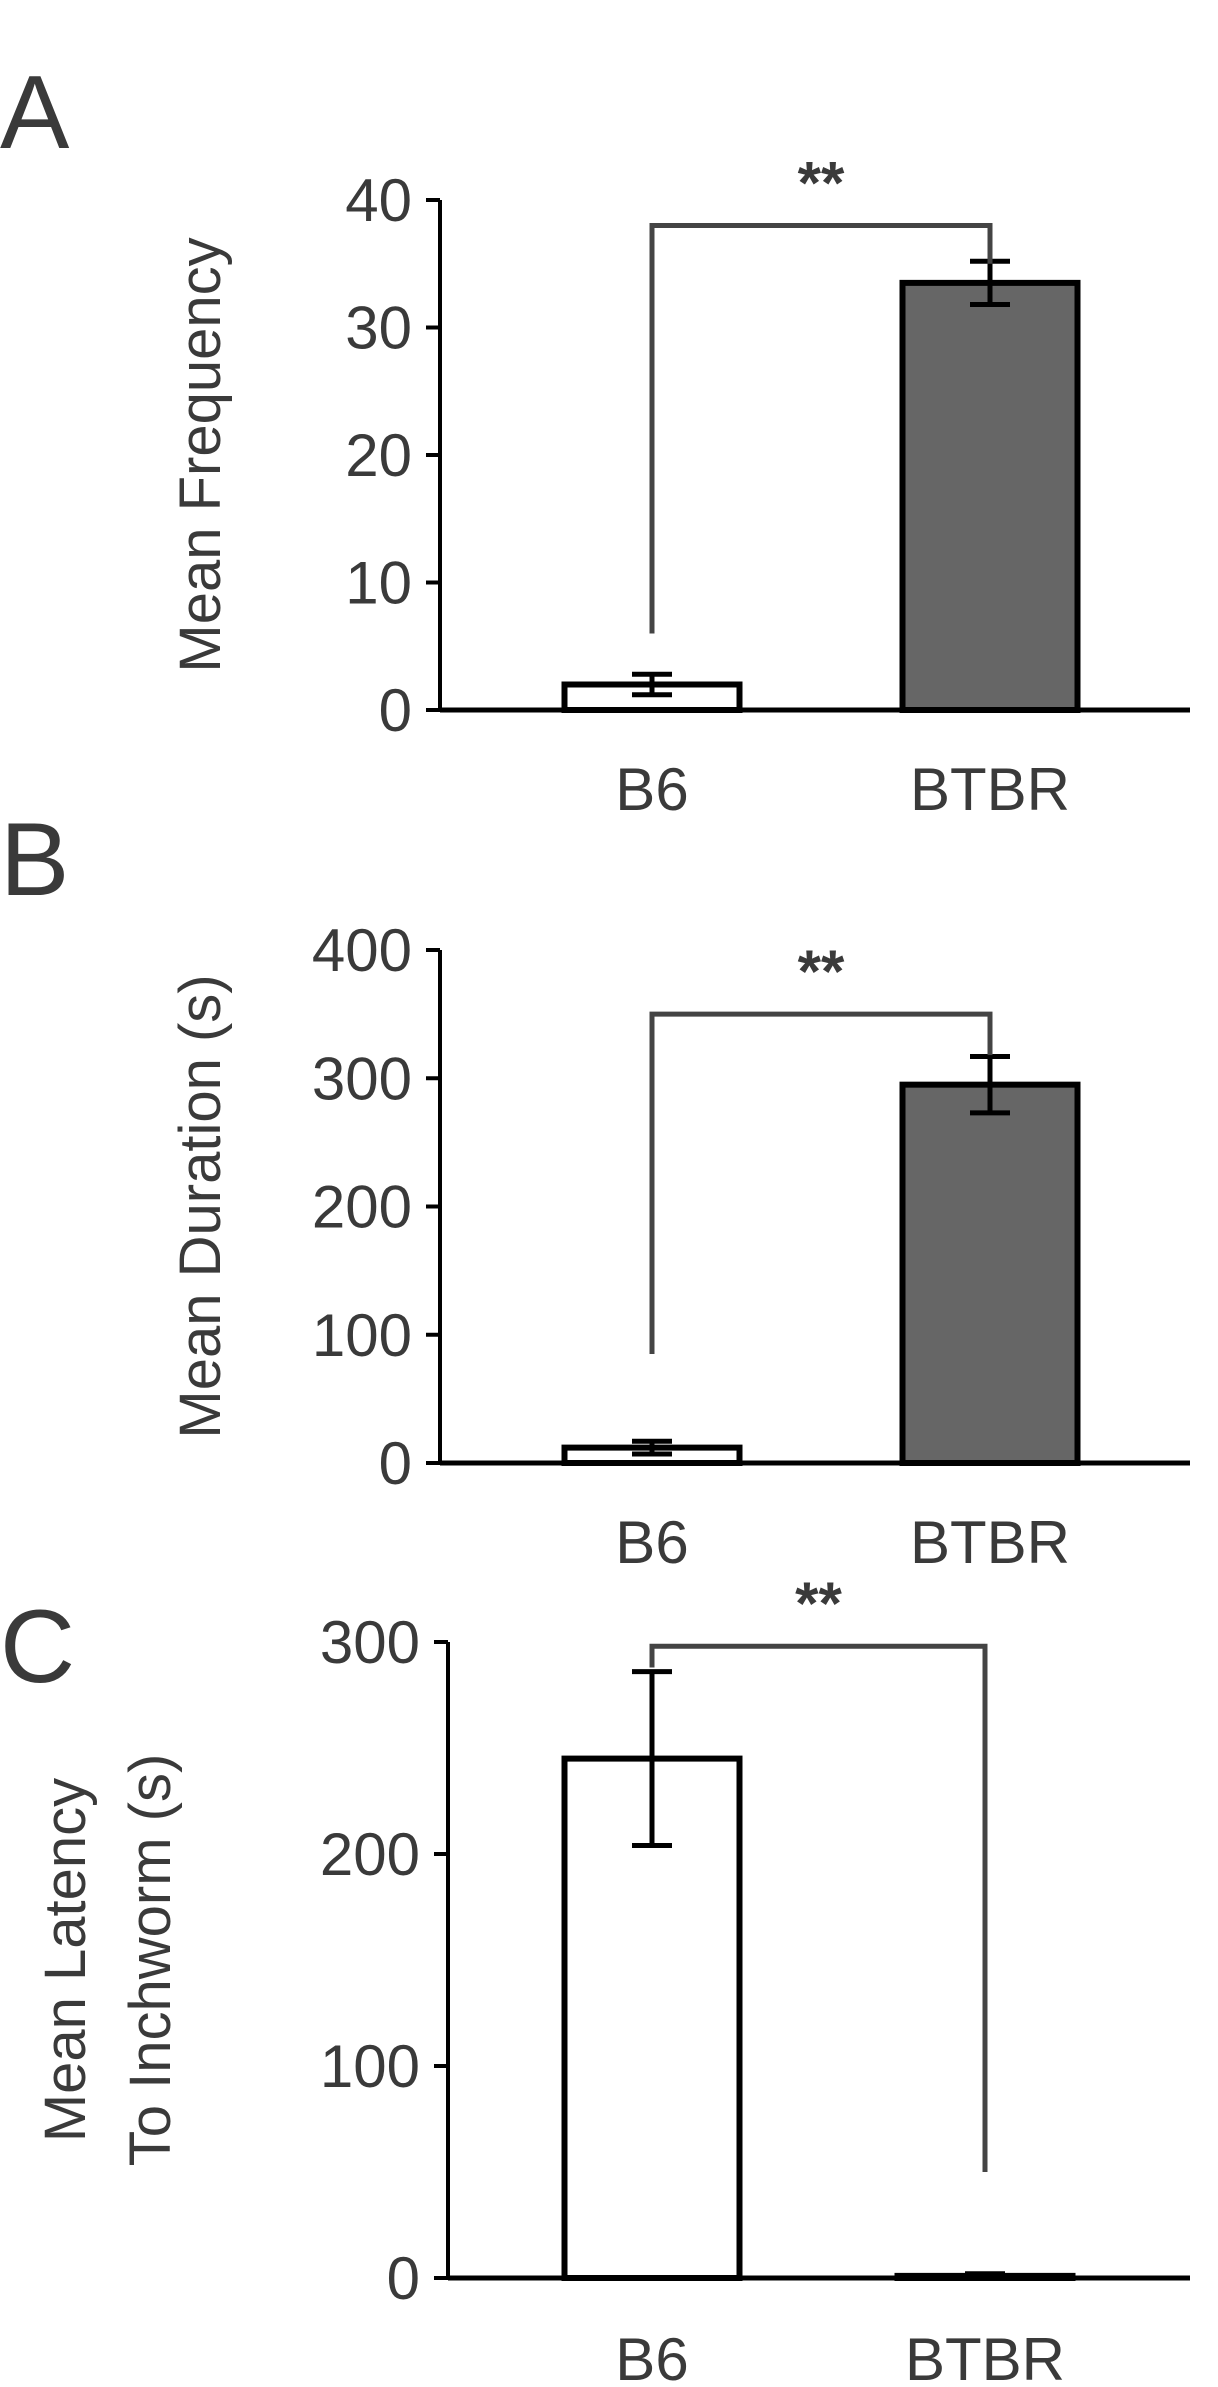  What do you see at coordinates (378, 583) in the screenshot?
I see `y-tick-label: 10` at bounding box center [378, 583].